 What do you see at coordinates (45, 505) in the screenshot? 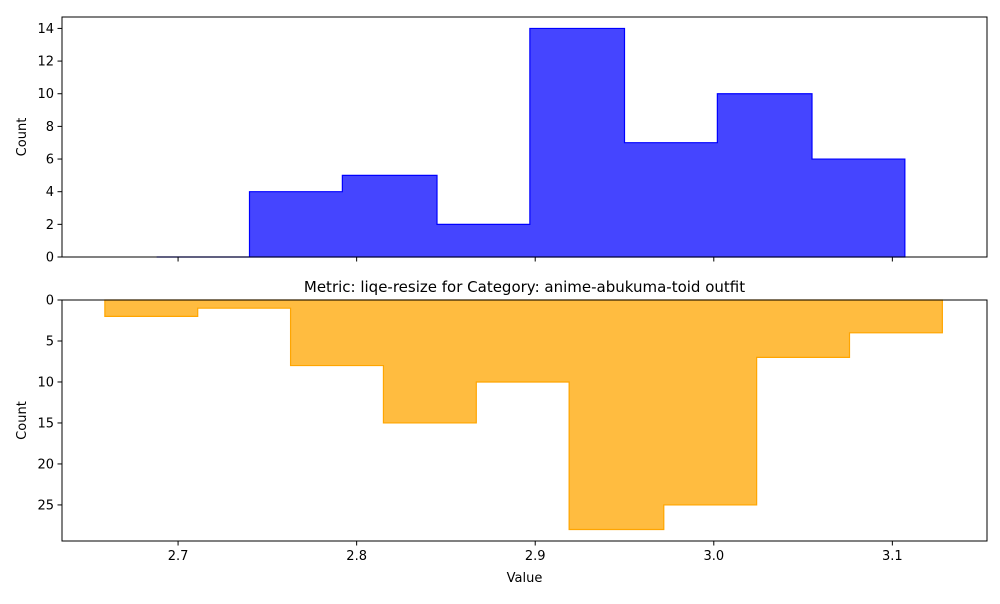
I see `y-tick-label: 25` at bounding box center [45, 505].